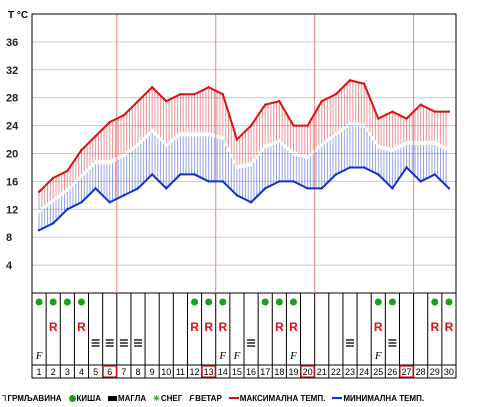  Describe the element at coordinates (72, 398) in the screenshot. I see `rain-dot-icon` at that location.